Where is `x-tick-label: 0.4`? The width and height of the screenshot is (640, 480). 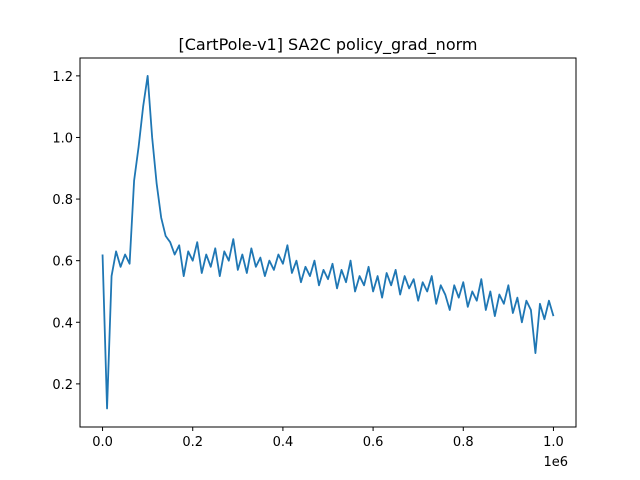
x-tick-label: 0.4 is located at coordinates (283, 442).